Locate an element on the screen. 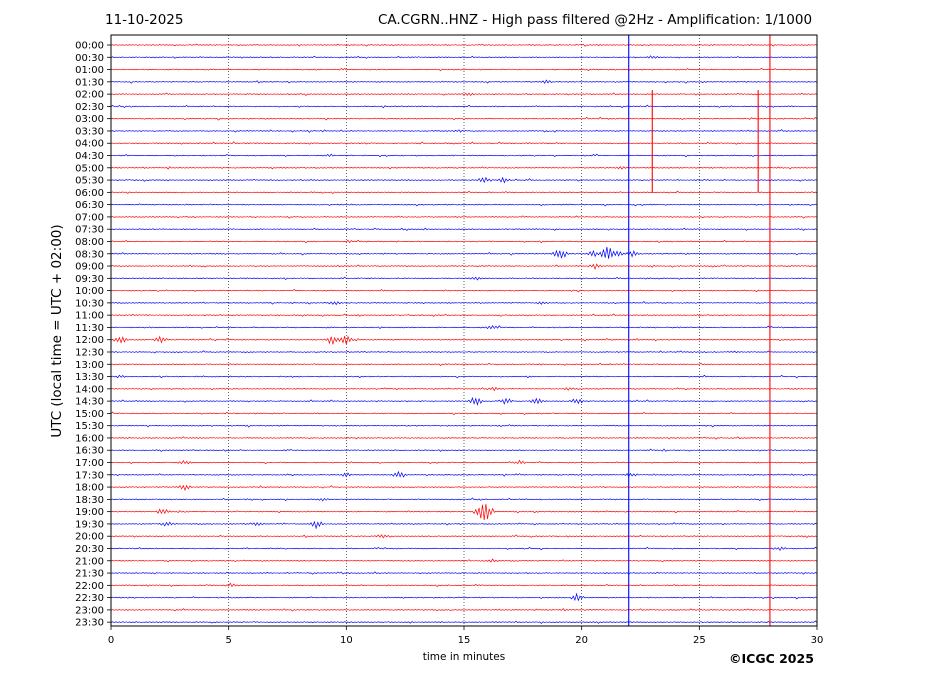 The image size is (927, 696). y-tick-label: 13:30 is located at coordinates (89, 377).